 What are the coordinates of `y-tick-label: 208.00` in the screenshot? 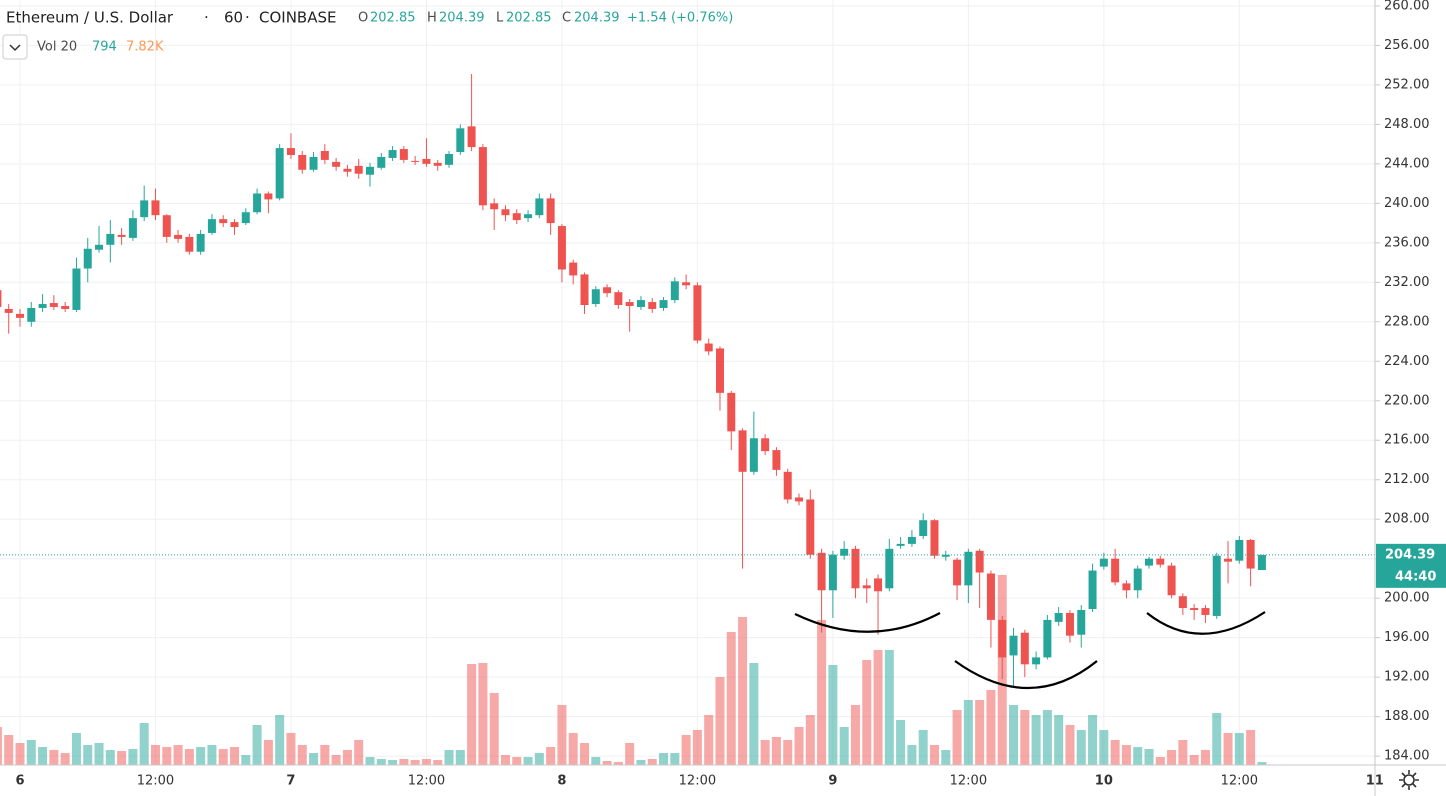 It's located at (1407, 519).